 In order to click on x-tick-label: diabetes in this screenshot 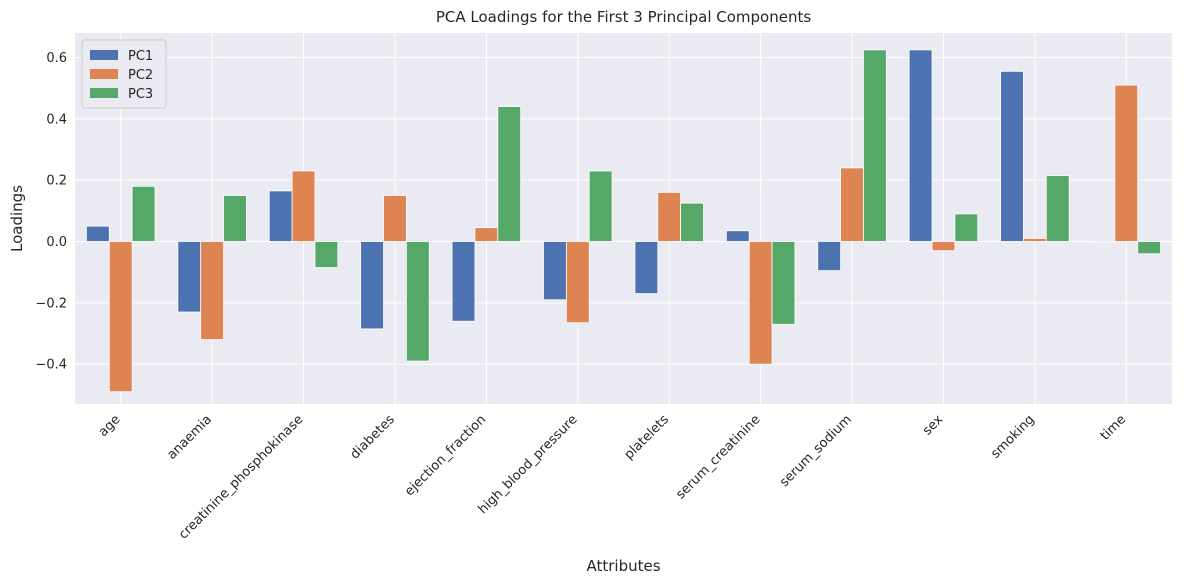, I will do `click(373, 437)`.